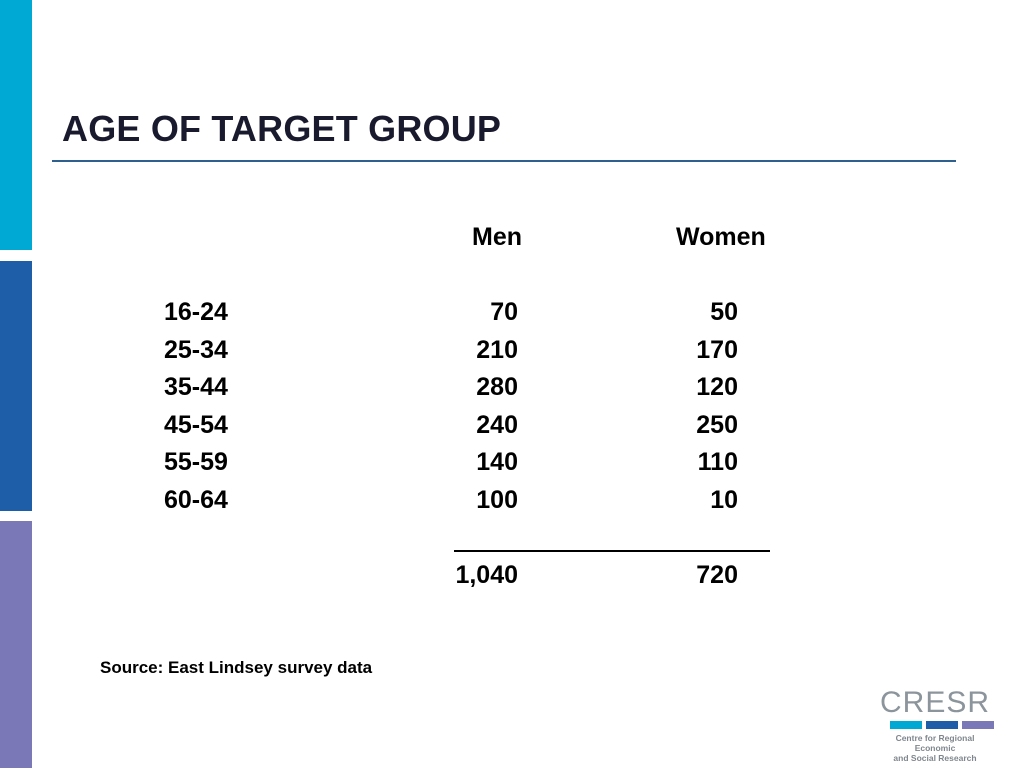 This screenshot has width=1024, height=768. What do you see at coordinates (497, 387) in the screenshot?
I see `men-value: 280` at bounding box center [497, 387].